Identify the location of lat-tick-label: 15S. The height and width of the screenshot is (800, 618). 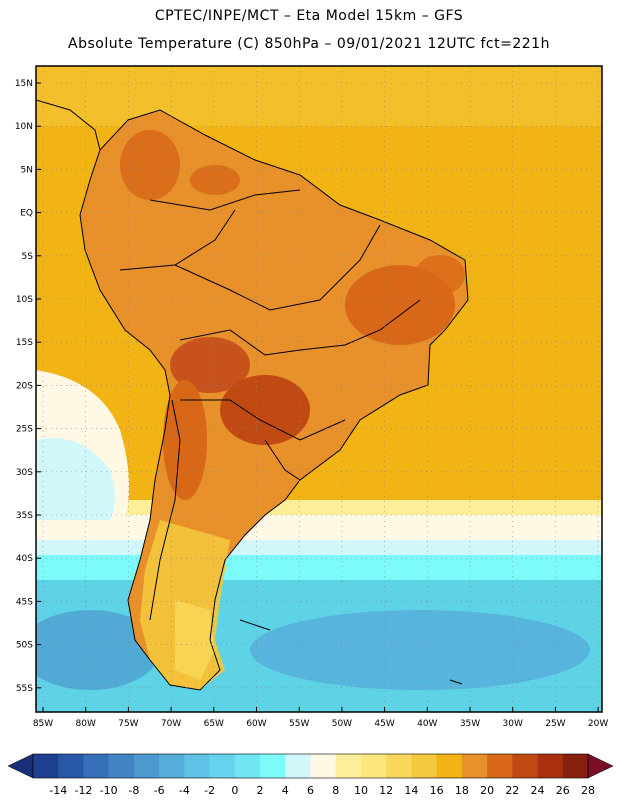
(24, 343).